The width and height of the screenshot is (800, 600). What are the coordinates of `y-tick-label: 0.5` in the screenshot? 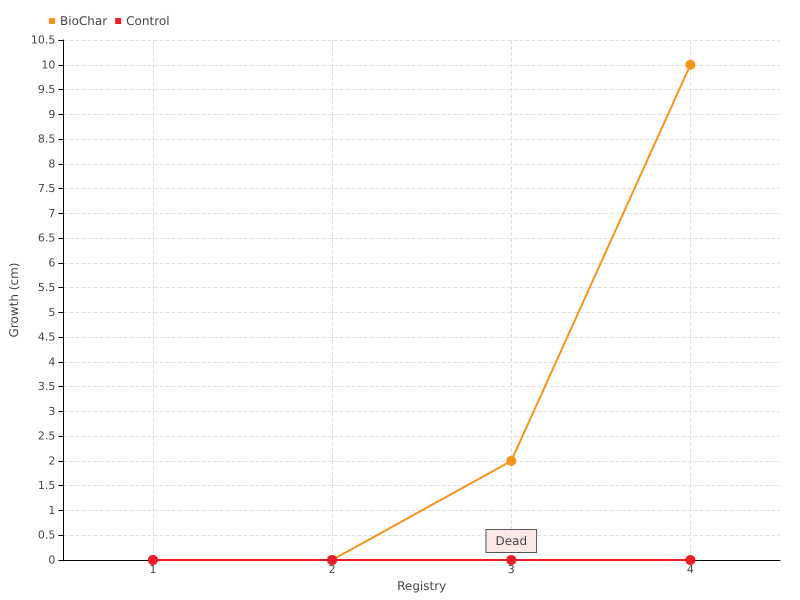 It's located at (47, 535).